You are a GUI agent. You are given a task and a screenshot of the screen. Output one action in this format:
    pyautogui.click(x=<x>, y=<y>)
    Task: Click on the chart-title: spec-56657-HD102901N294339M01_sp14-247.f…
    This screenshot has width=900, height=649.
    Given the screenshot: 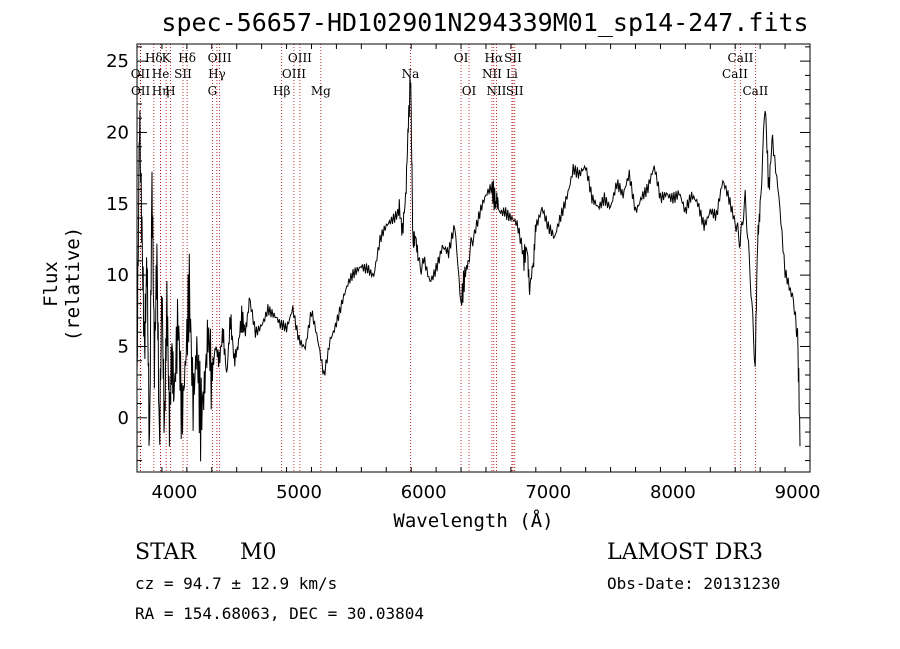 What is the action you would take?
    pyautogui.click(x=485, y=22)
    